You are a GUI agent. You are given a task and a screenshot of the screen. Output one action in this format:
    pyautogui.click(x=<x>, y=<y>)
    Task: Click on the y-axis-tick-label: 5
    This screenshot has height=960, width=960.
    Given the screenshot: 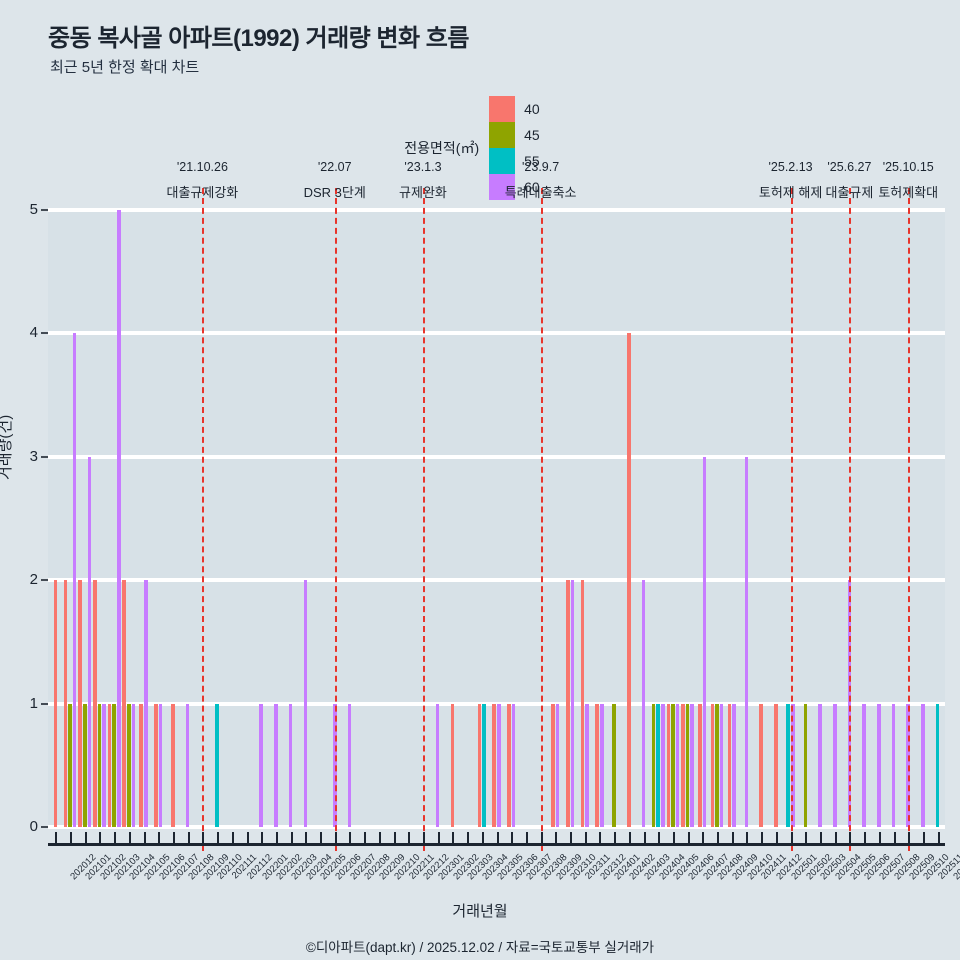 What is the action you would take?
    pyautogui.click(x=33, y=209)
    